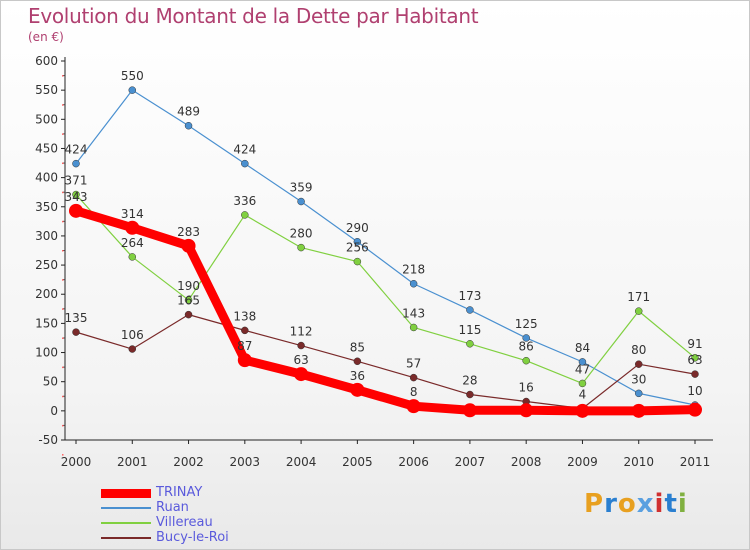  What do you see at coordinates (627, 504) in the screenshot?
I see `logo-letter: o` at bounding box center [627, 504].